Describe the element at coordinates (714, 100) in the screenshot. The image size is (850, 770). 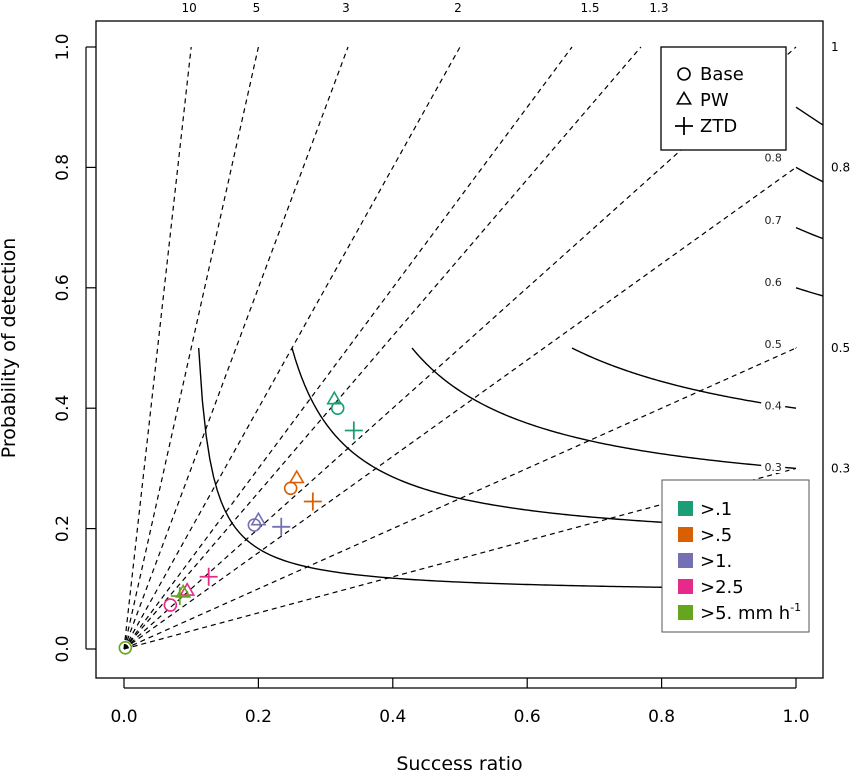
I see `legend-label-pw: PW` at that location.